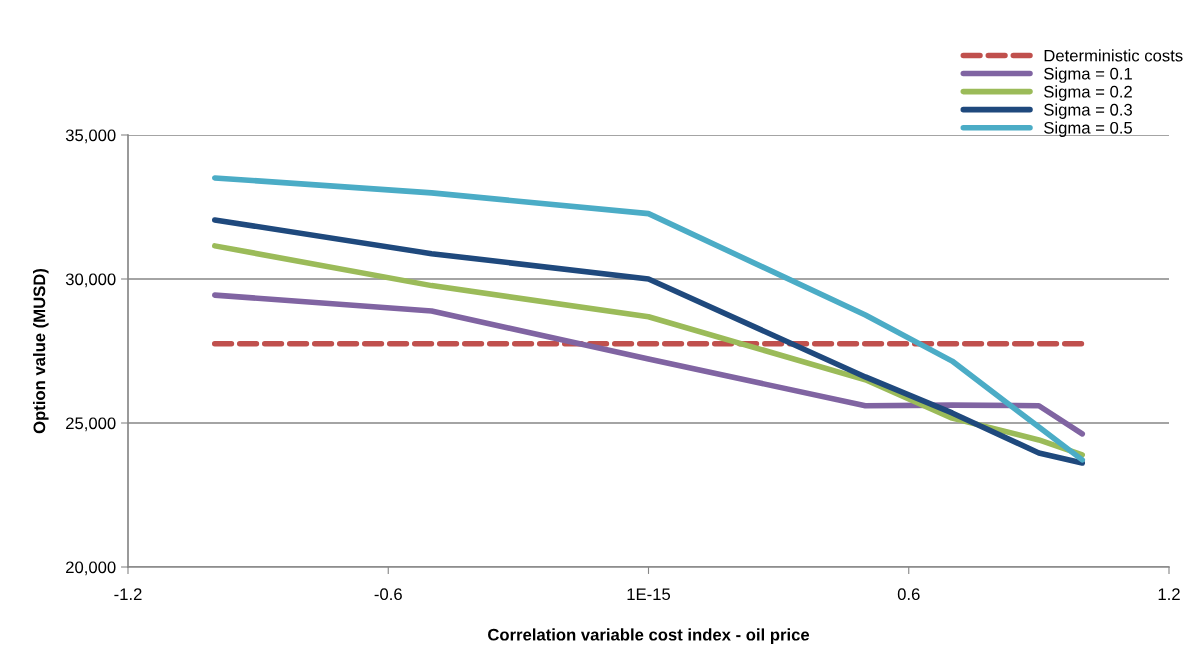 The width and height of the screenshot is (1186, 662). What do you see at coordinates (128, 594) in the screenshot?
I see `x-tick-label: -1.2` at bounding box center [128, 594].